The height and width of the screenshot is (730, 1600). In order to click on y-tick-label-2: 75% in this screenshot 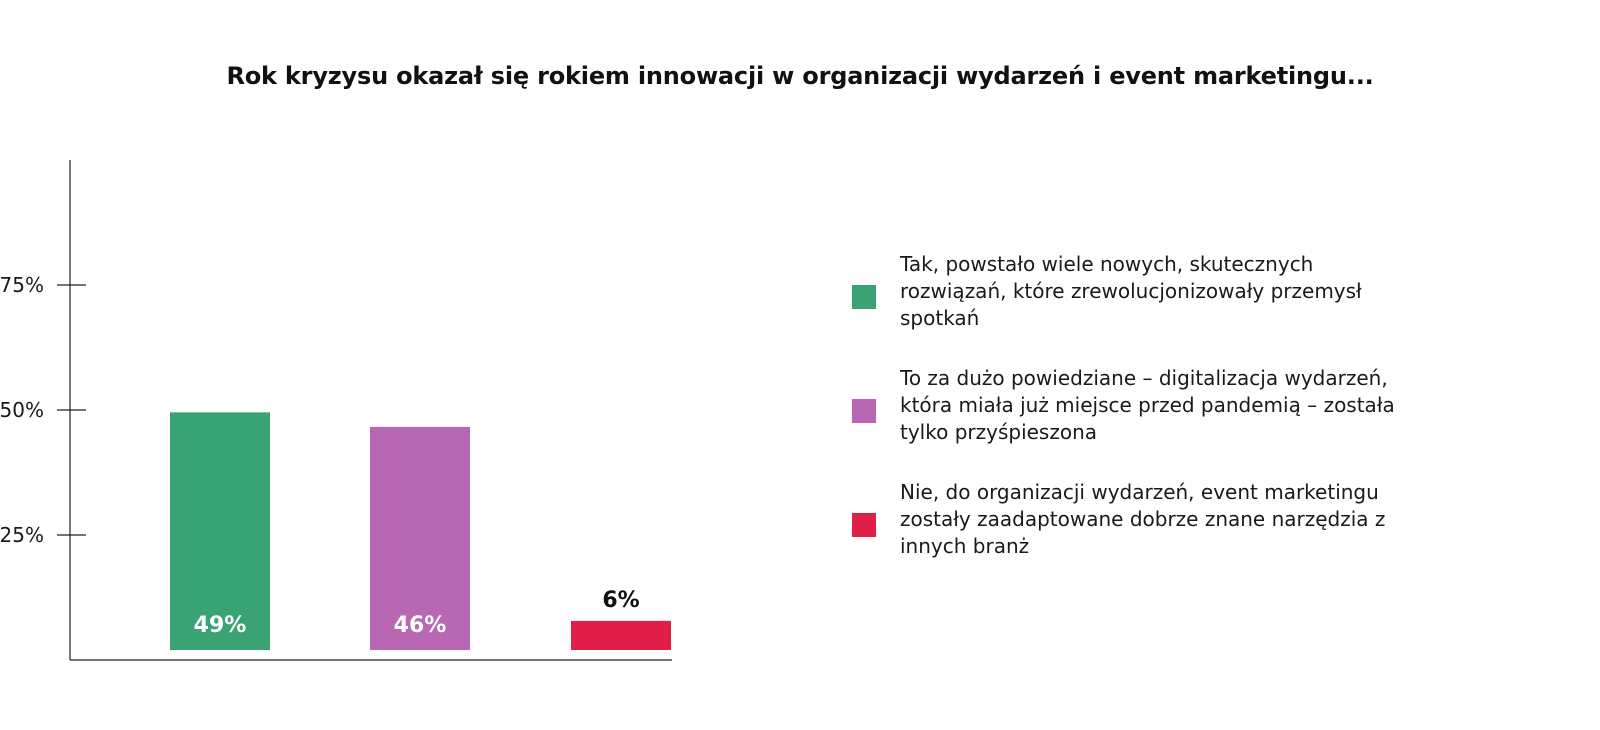, I will do `click(22, 285)`.